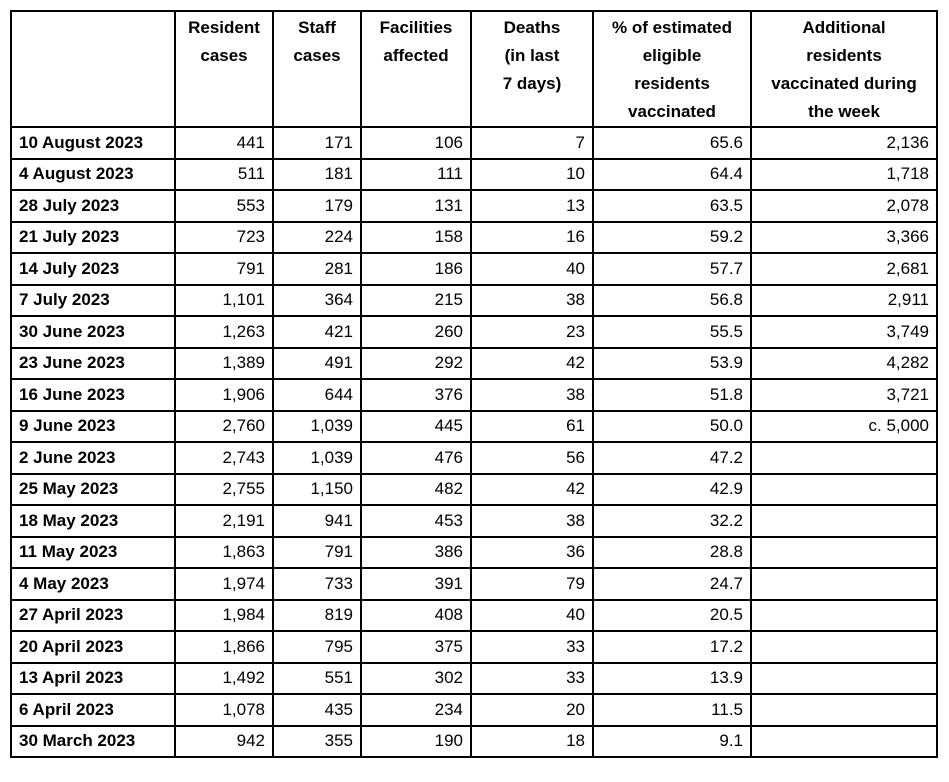 The image size is (949, 782). What do you see at coordinates (416, 332) in the screenshot?
I see `cell-facilities-affected: 260` at bounding box center [416, 332].